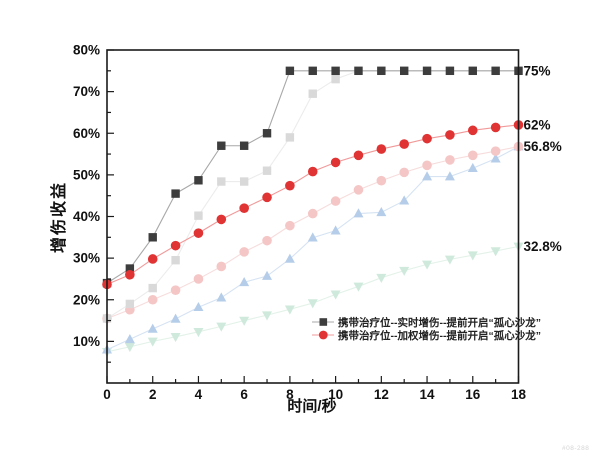 The image size is (600, 459). Describe the element at coordinates (439, 335) in the screenshot. I see `legend-label-weighted-with-healer-preopen: 携带治疗位--加权增伤--提前开启“孤心沙龙”` at that location.